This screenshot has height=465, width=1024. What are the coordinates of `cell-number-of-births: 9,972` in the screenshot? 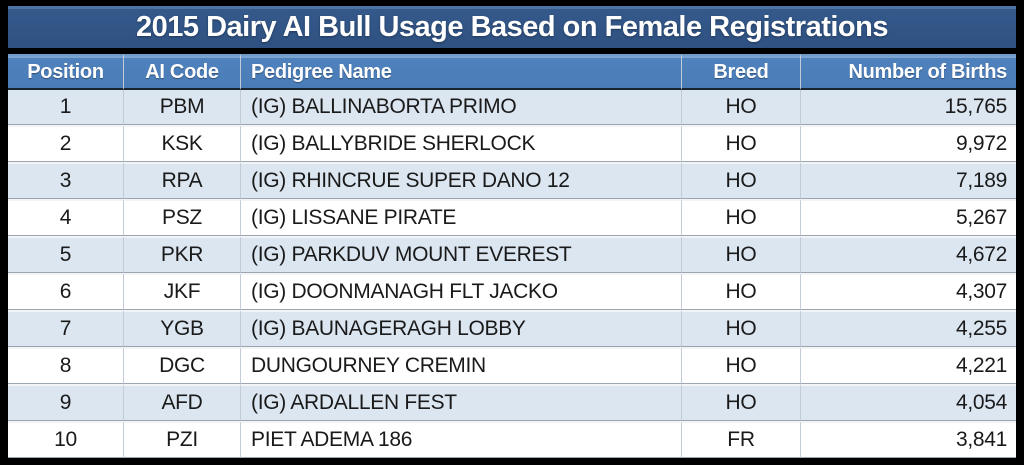 It's located at (908, 143).